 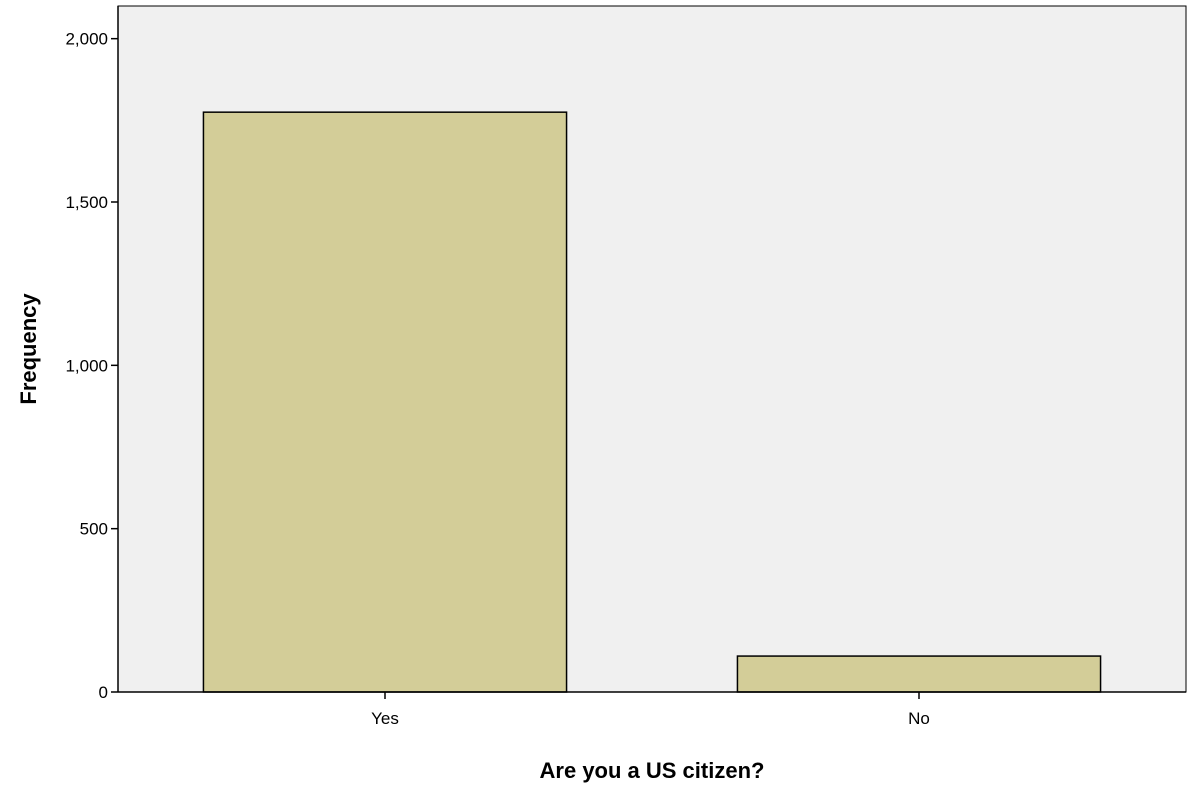 What do you see at coordinates (919, 674) in the screenshot?
I see `bar-no` at bounding box center [919, 674].